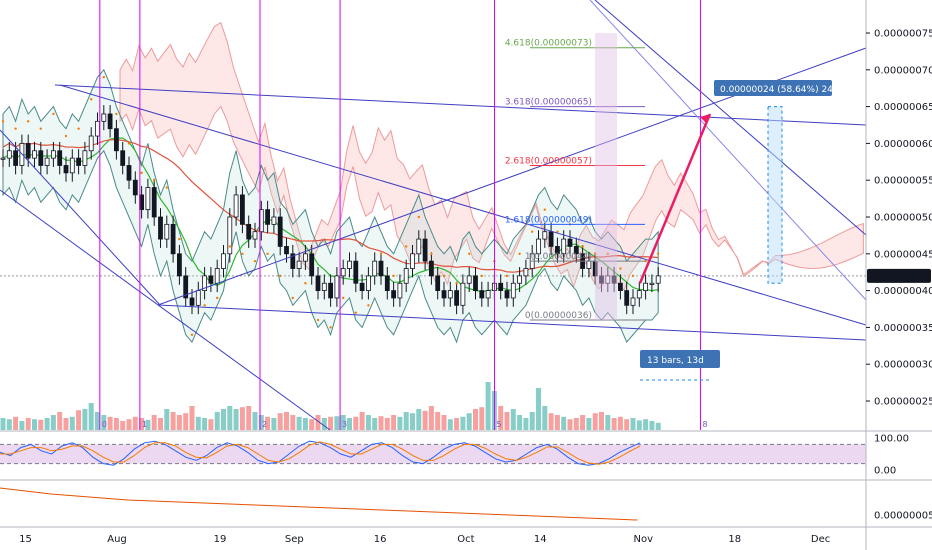 The image size is (932, 550). I want to click on projection-arrow, so click(675, 198).